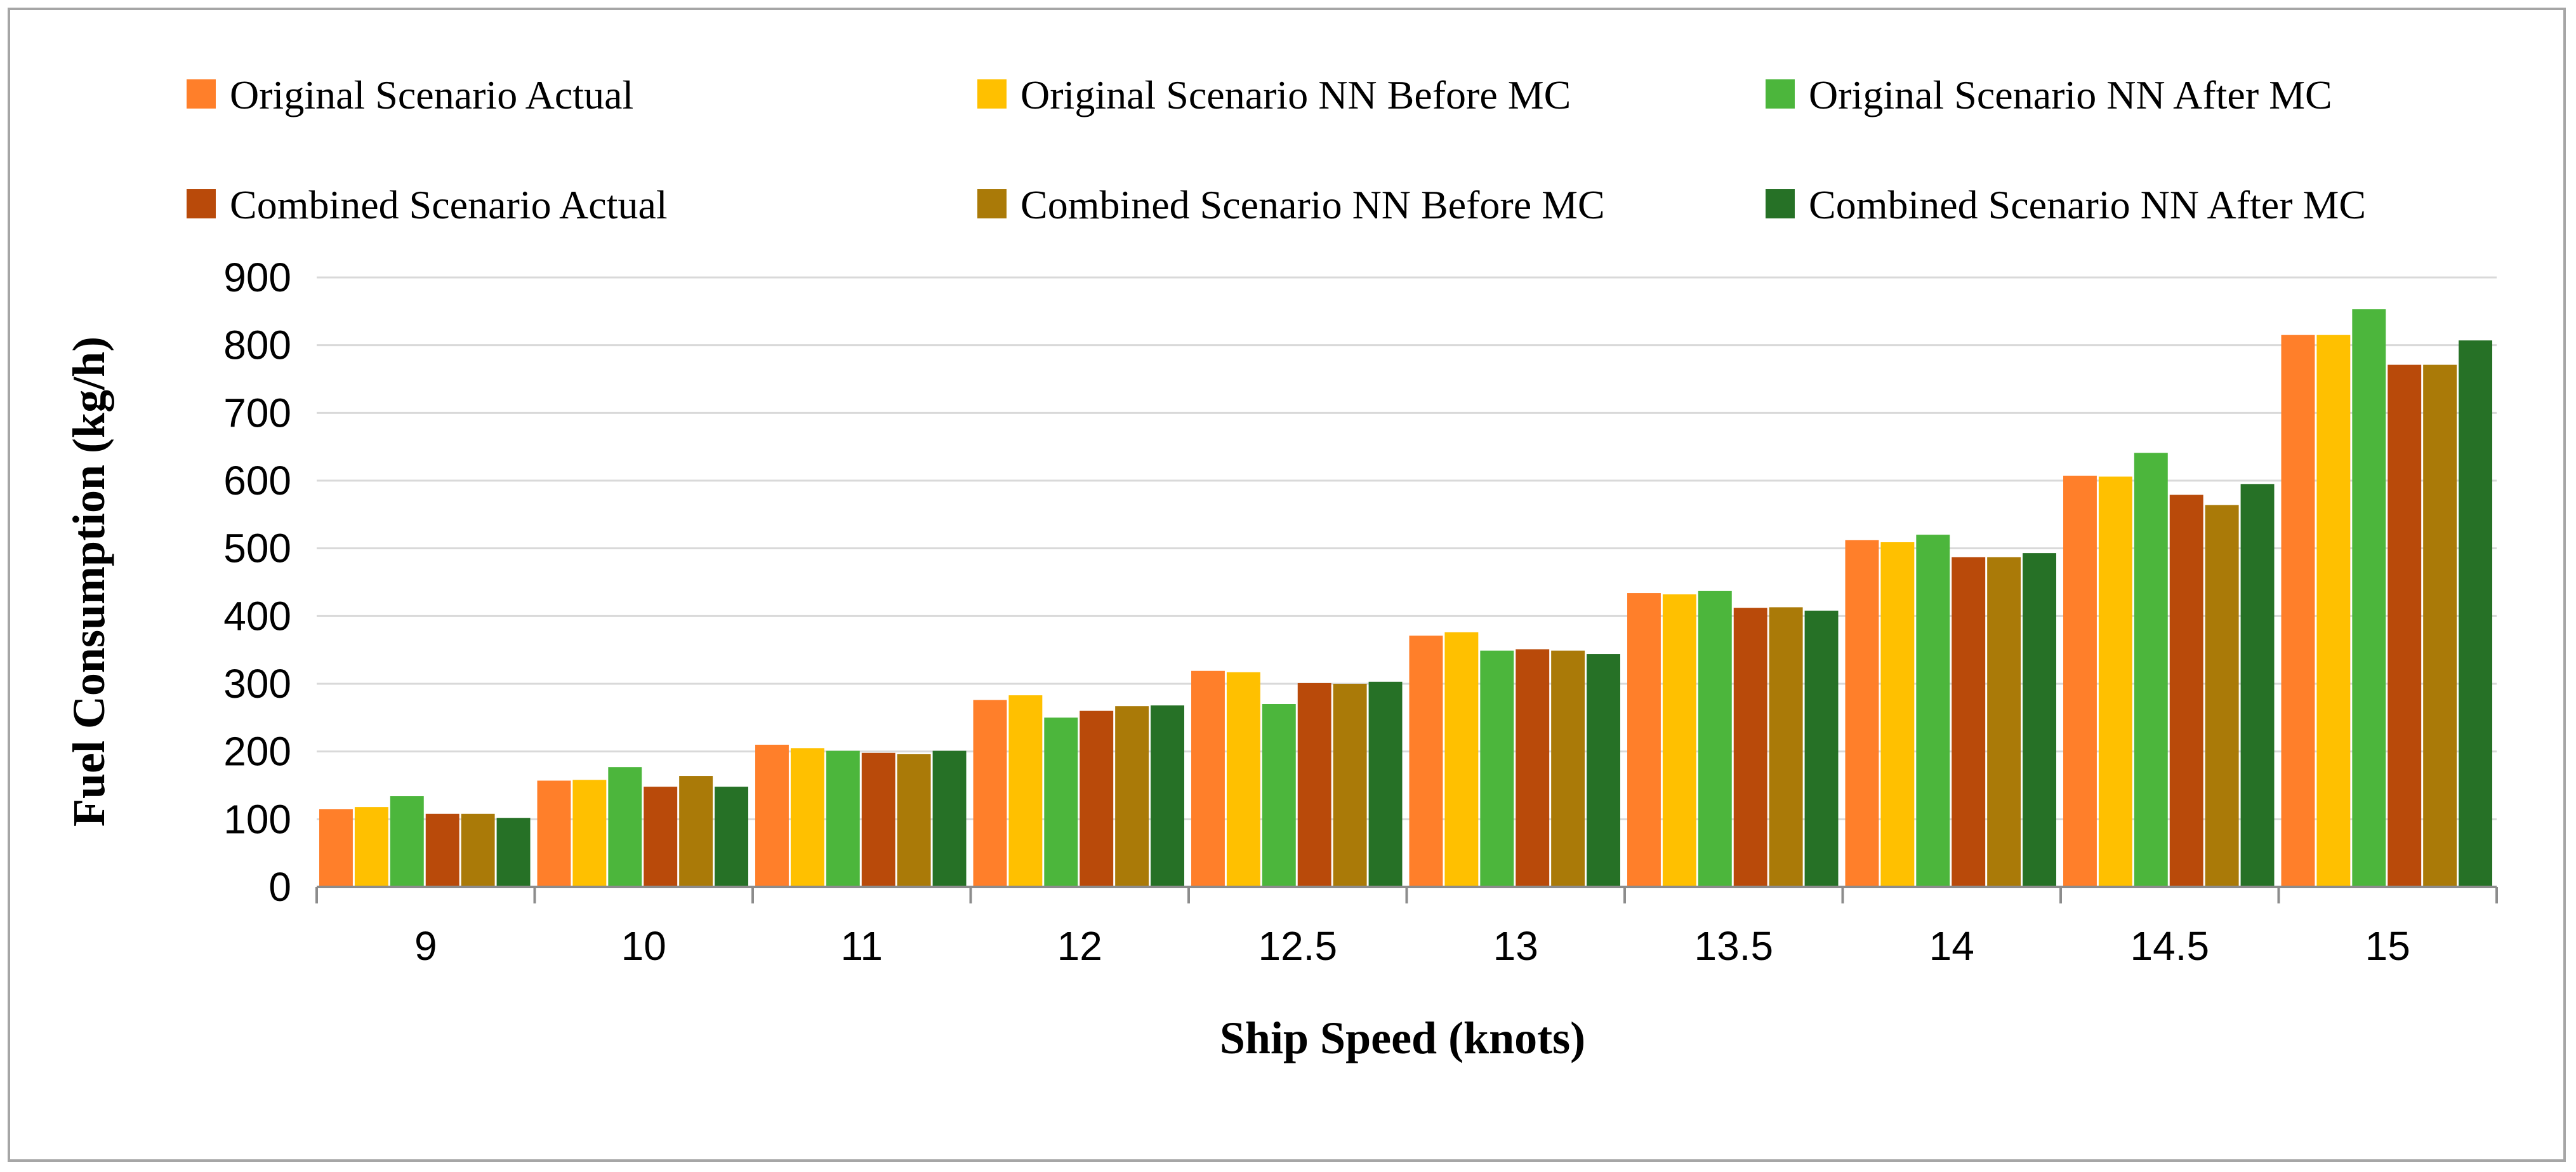 The width and height of the screenshot is (2576, 1172). What do you see at coordinates (2387, 946) in the screenshot?
I see `x-tick-label: 15` at bounding box center [2387, 946].